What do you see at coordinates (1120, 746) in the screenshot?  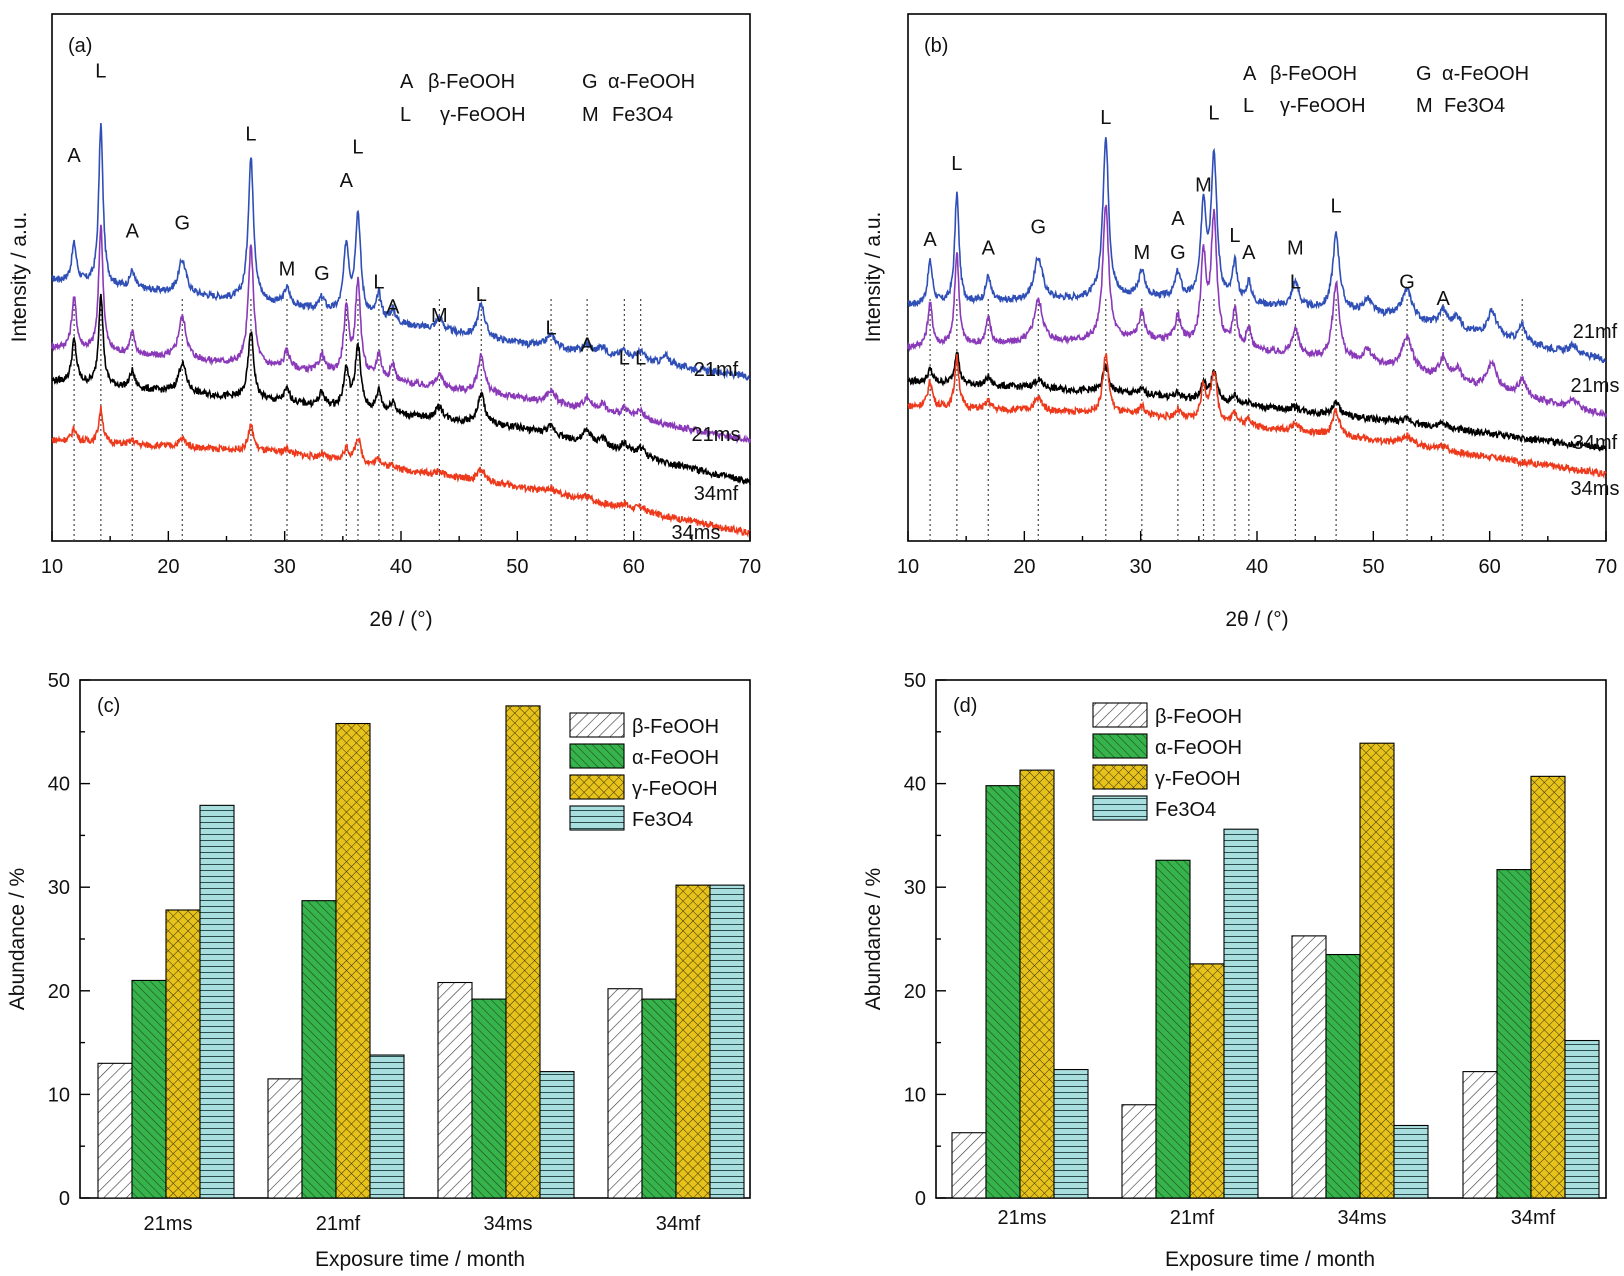 I see `legend-swatch-alpha` at bounding box center [1120, 746].